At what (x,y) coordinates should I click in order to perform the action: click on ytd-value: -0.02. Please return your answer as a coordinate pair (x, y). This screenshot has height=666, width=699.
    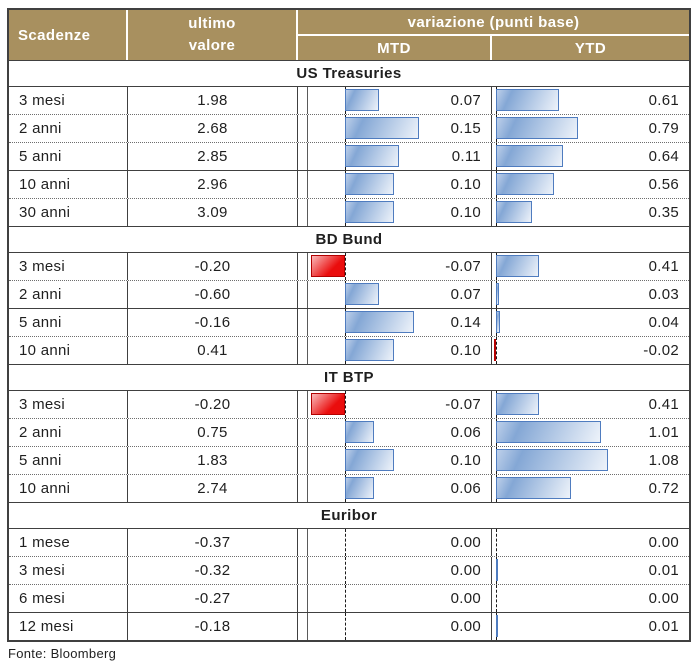
    Looking at the image, I should click on (661, 350).